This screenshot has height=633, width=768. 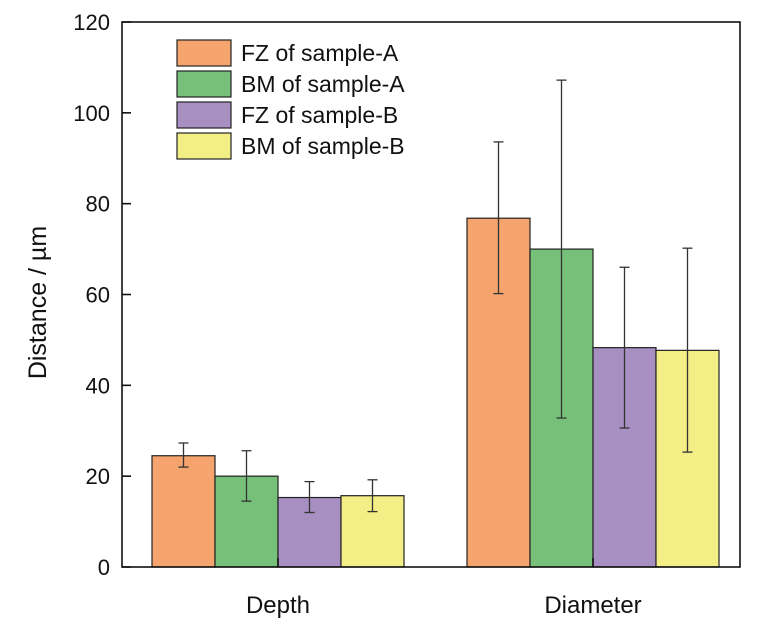 What do you see at coordinates (323, 146) in the screenshot?
I see `legend-label-3: BM of sample-B` at bounding box center [323, 146].